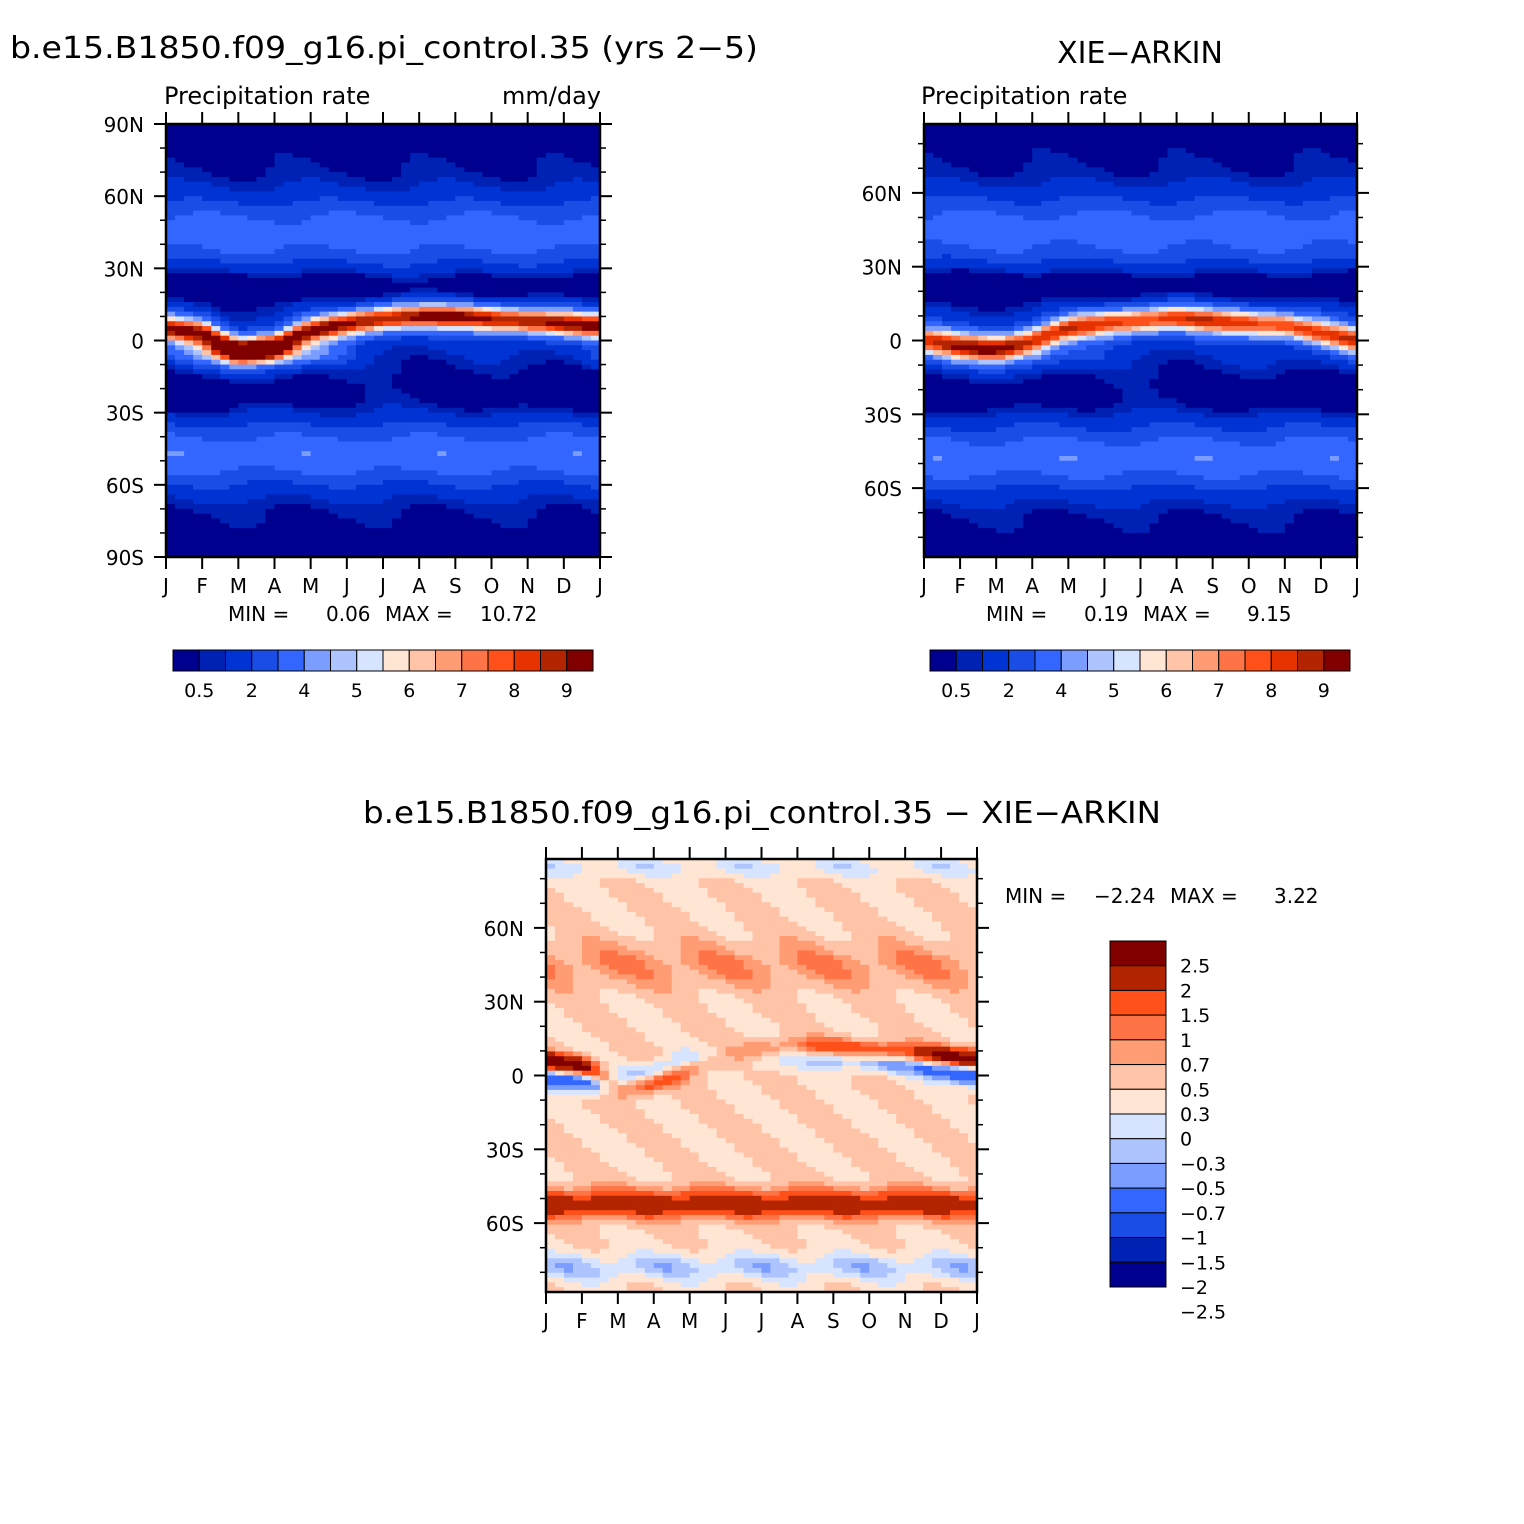 Image resolution: width=1524 pixels, height=1524 pixels. What do you see at coordinates (125, 414) in the screenshot?
I see `panel-model-ytick-label: 30S` at bounding box center [125, 414].